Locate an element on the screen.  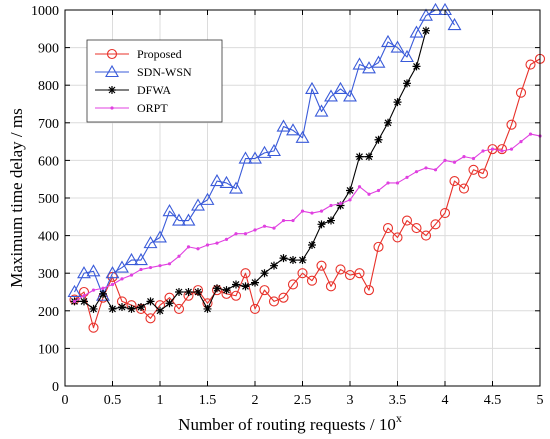
x-tick-label: 3 is located at coordinates (350, 400).